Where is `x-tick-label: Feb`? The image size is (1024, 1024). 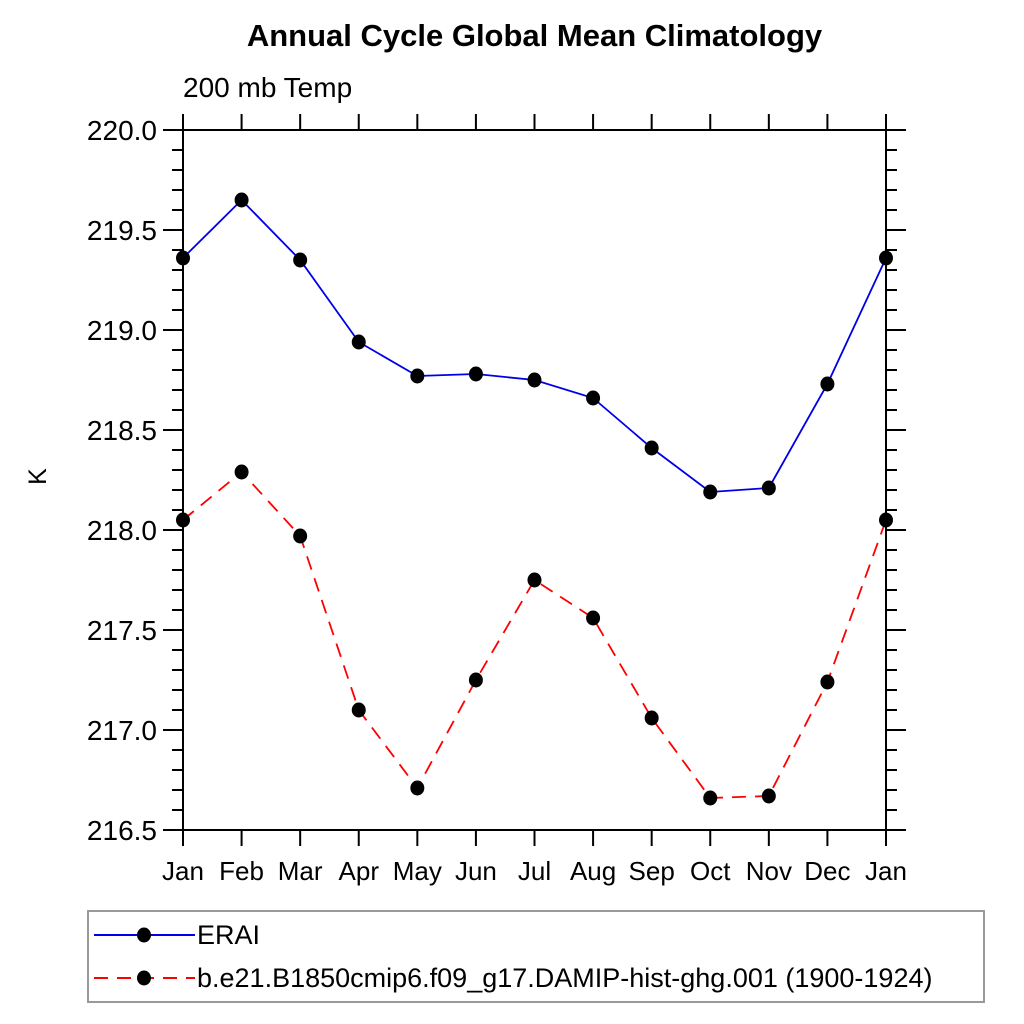
x-tick-label: Feb is located at coordinates (241, 871).